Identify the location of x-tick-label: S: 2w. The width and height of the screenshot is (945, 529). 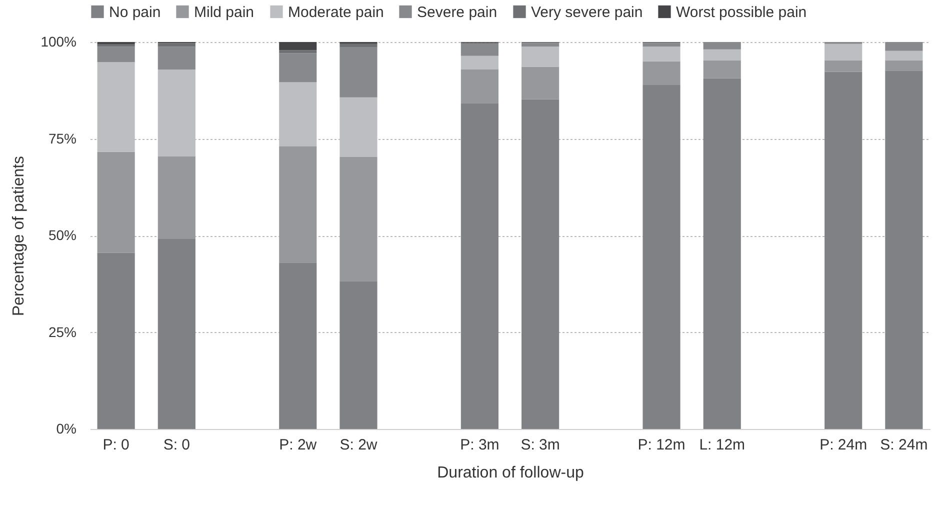
(359, 445).